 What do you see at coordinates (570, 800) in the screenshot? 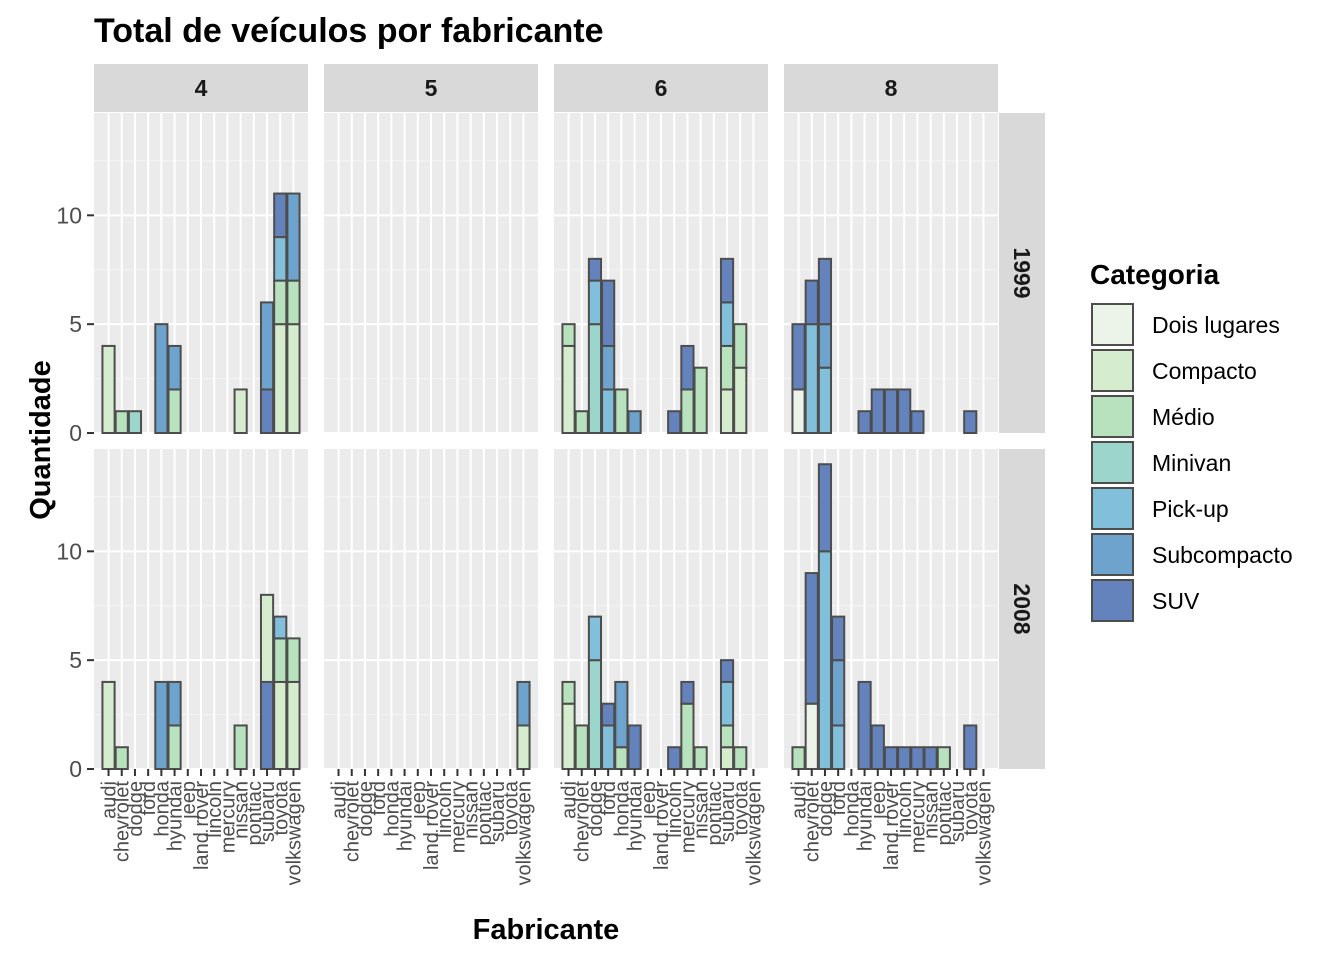
I see `x-tick-label: audi` at bounding box center [570, 800].